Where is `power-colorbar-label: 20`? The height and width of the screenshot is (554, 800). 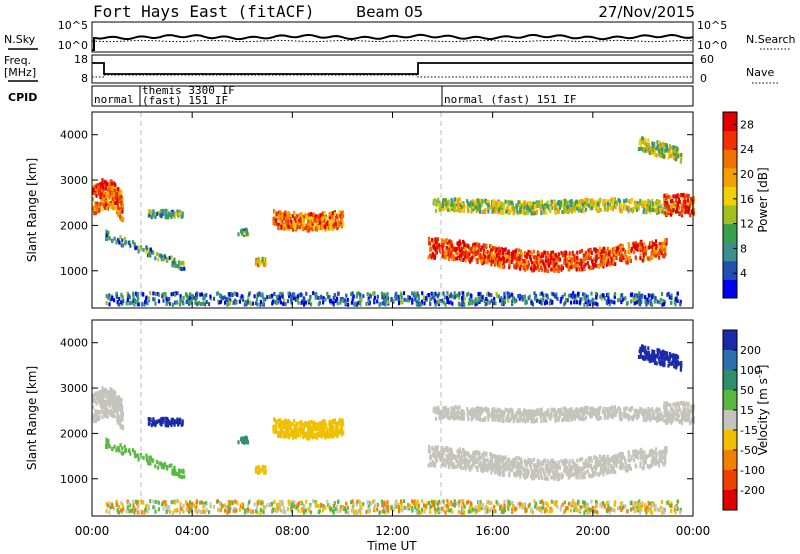 power-colorbar-label: 20 is located at coordinates (747, 174).